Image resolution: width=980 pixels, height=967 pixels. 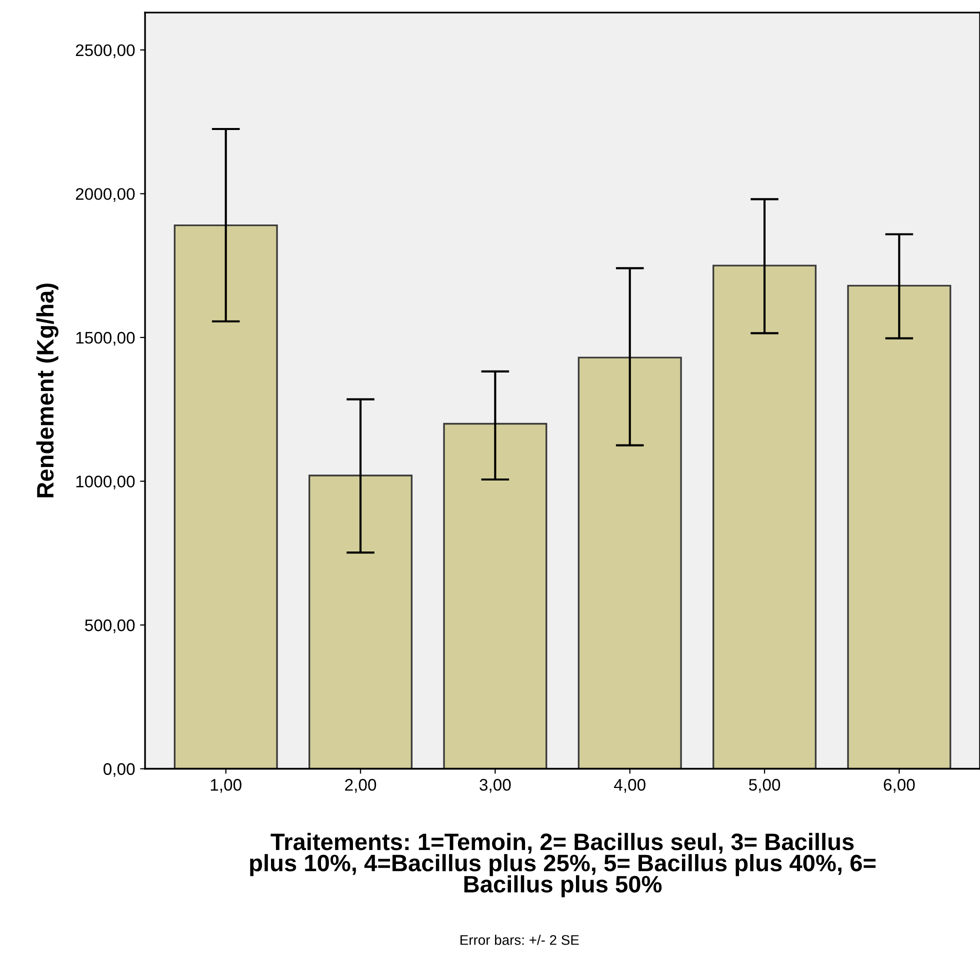 What do you see at coordinates (899, 785) in the screenshot?
I see `x-tick-label: 6,00` at bounding box center [899, 785].